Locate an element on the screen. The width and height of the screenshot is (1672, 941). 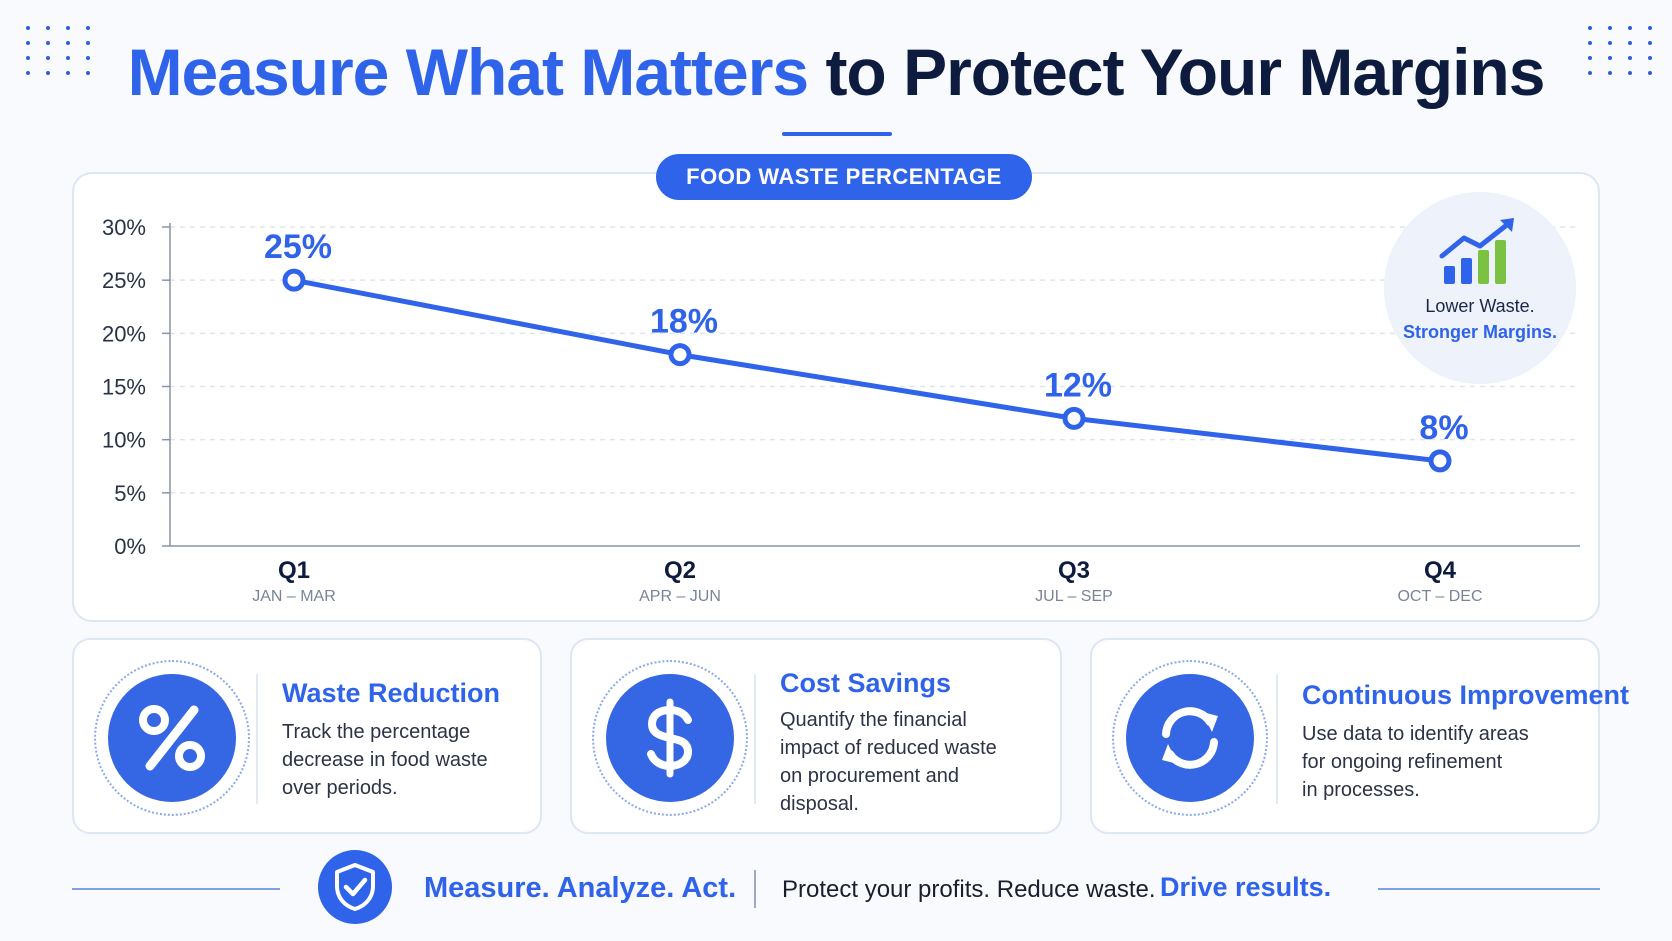
footer-cta: Drive results. is located at coordinates (1246, 887).